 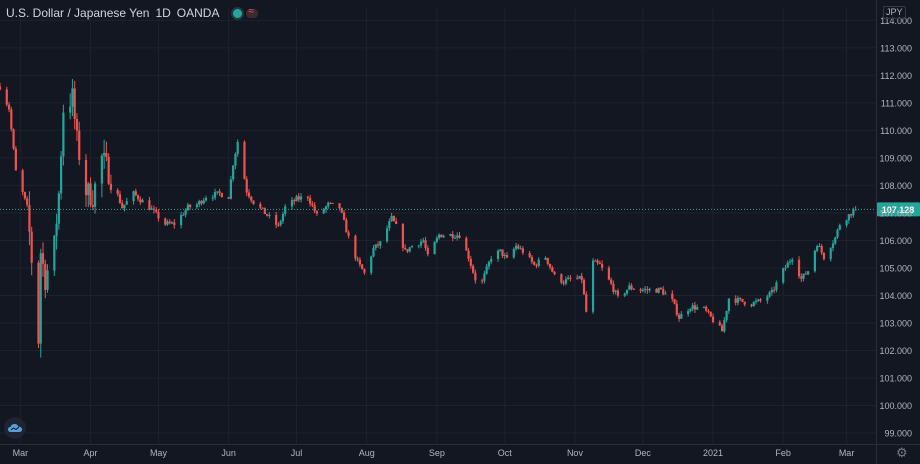 What do you see at coordinates (895, 296) in the screenshot?
I see `y-tick-label: 104.000` at bounding box center [895, 296].